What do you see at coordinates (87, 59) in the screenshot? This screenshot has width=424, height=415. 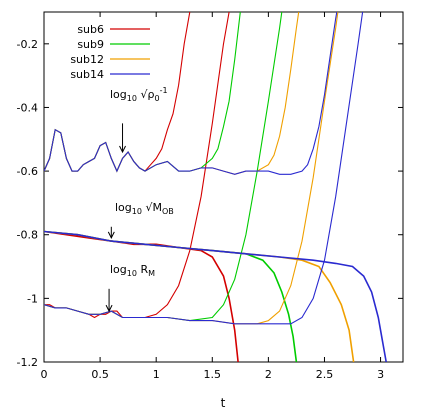 I see `legend-label-sub12: sub12` at bounding box center [87, 59].